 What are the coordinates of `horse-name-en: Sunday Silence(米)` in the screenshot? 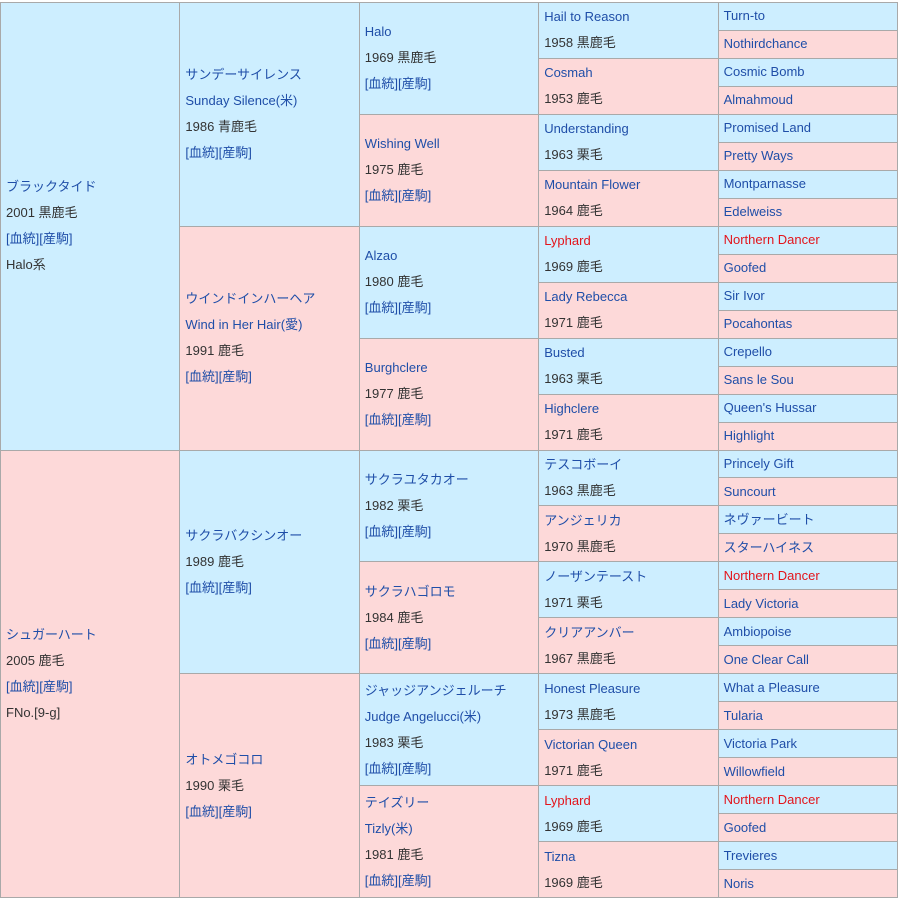 It's located at (241, 101).